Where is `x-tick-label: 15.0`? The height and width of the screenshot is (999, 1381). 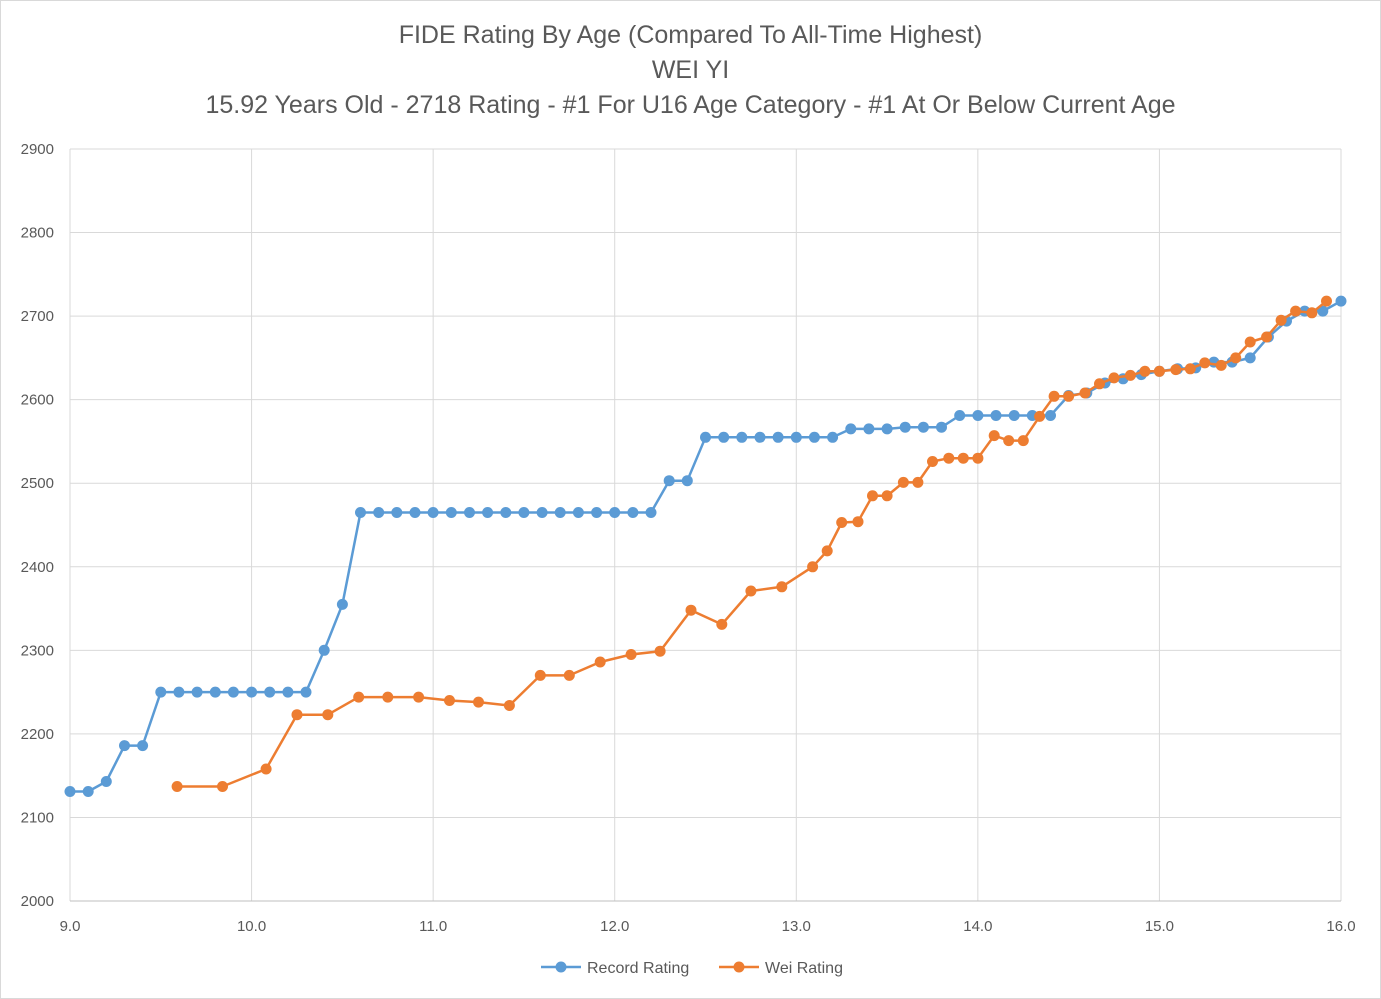
x-tick-label: 15.0 is located at coordinates (1159, 926).